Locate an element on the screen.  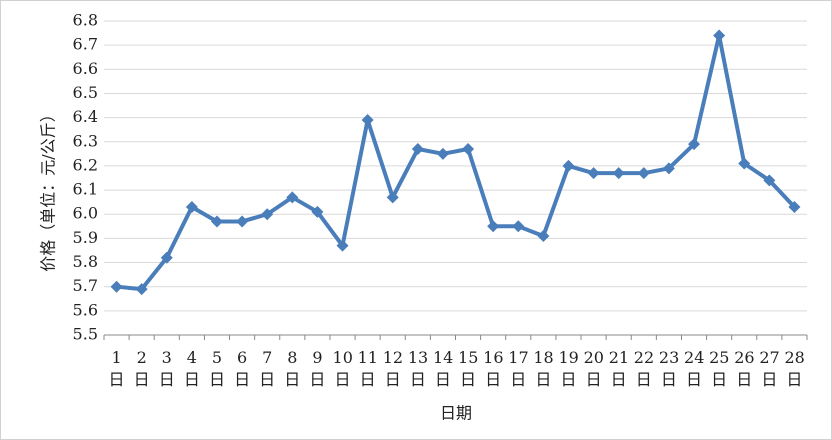
x-tick-label: 10日 is located at coordinates (342, 368).